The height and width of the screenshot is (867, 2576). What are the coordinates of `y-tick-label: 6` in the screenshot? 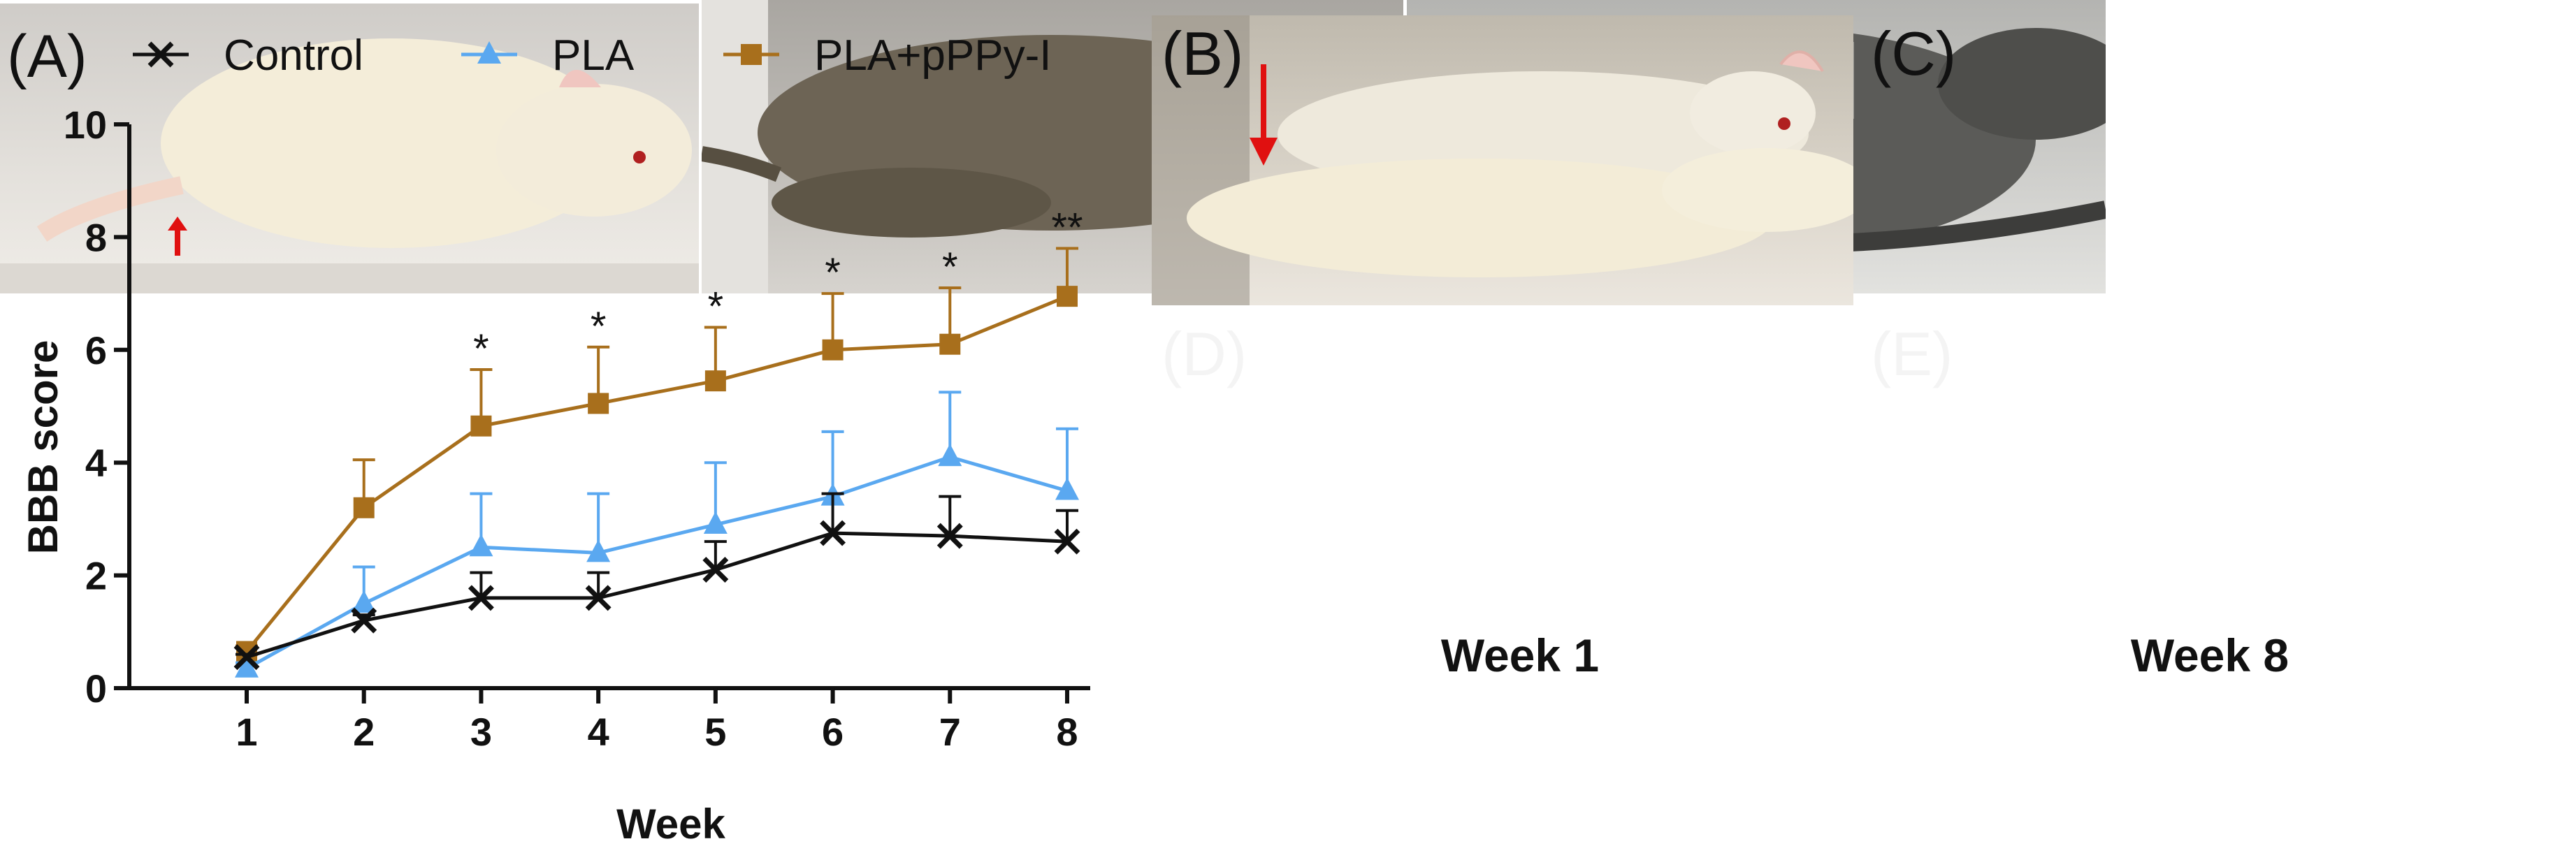 It's located at (96, 350).